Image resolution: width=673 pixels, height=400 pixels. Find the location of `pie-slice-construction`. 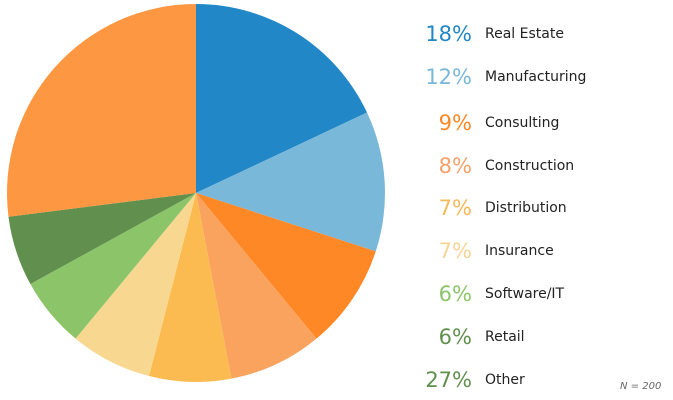

pie-slice-construction is located at coordinates (256, 286).